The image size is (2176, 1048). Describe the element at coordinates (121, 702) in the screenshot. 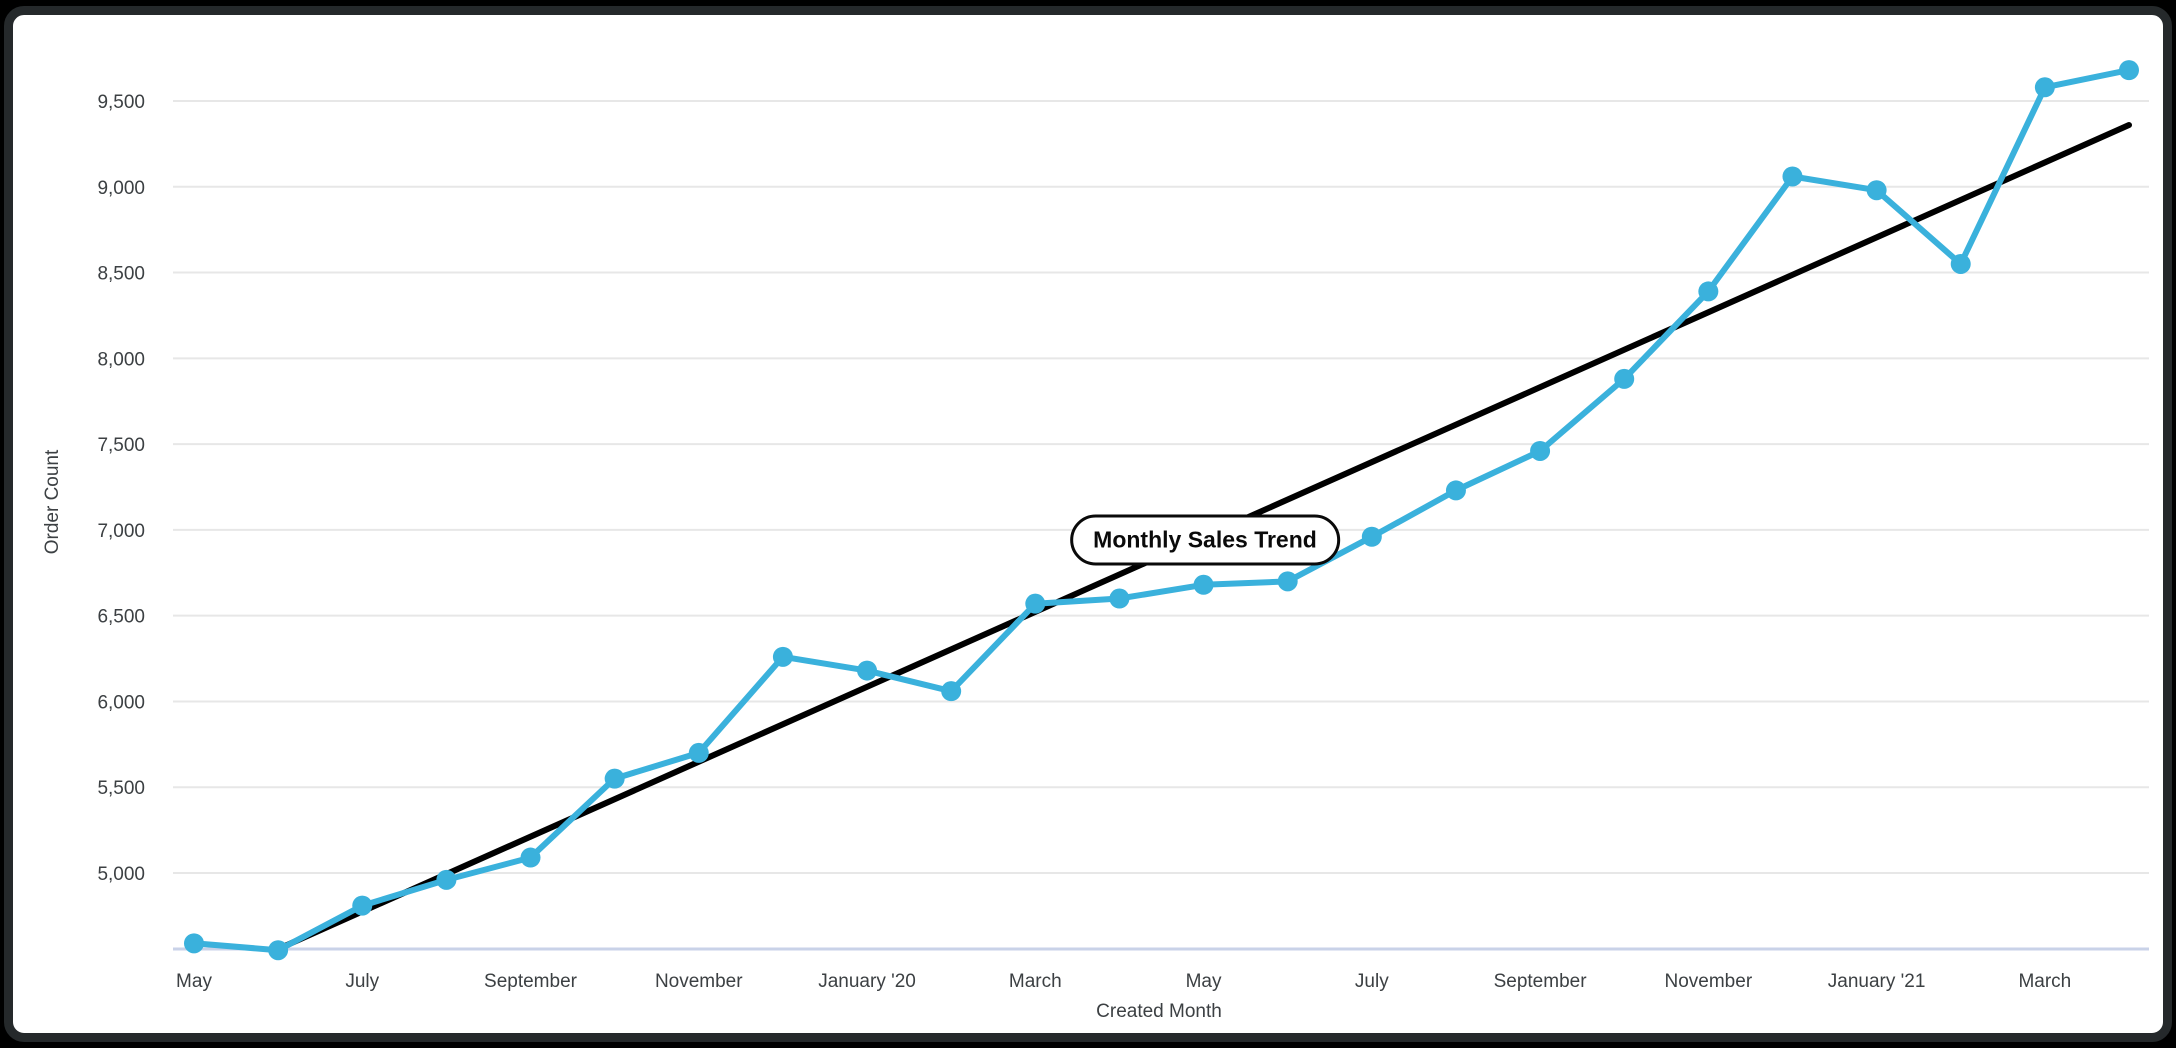

I see `y-tick-label: 6,000` at that location.